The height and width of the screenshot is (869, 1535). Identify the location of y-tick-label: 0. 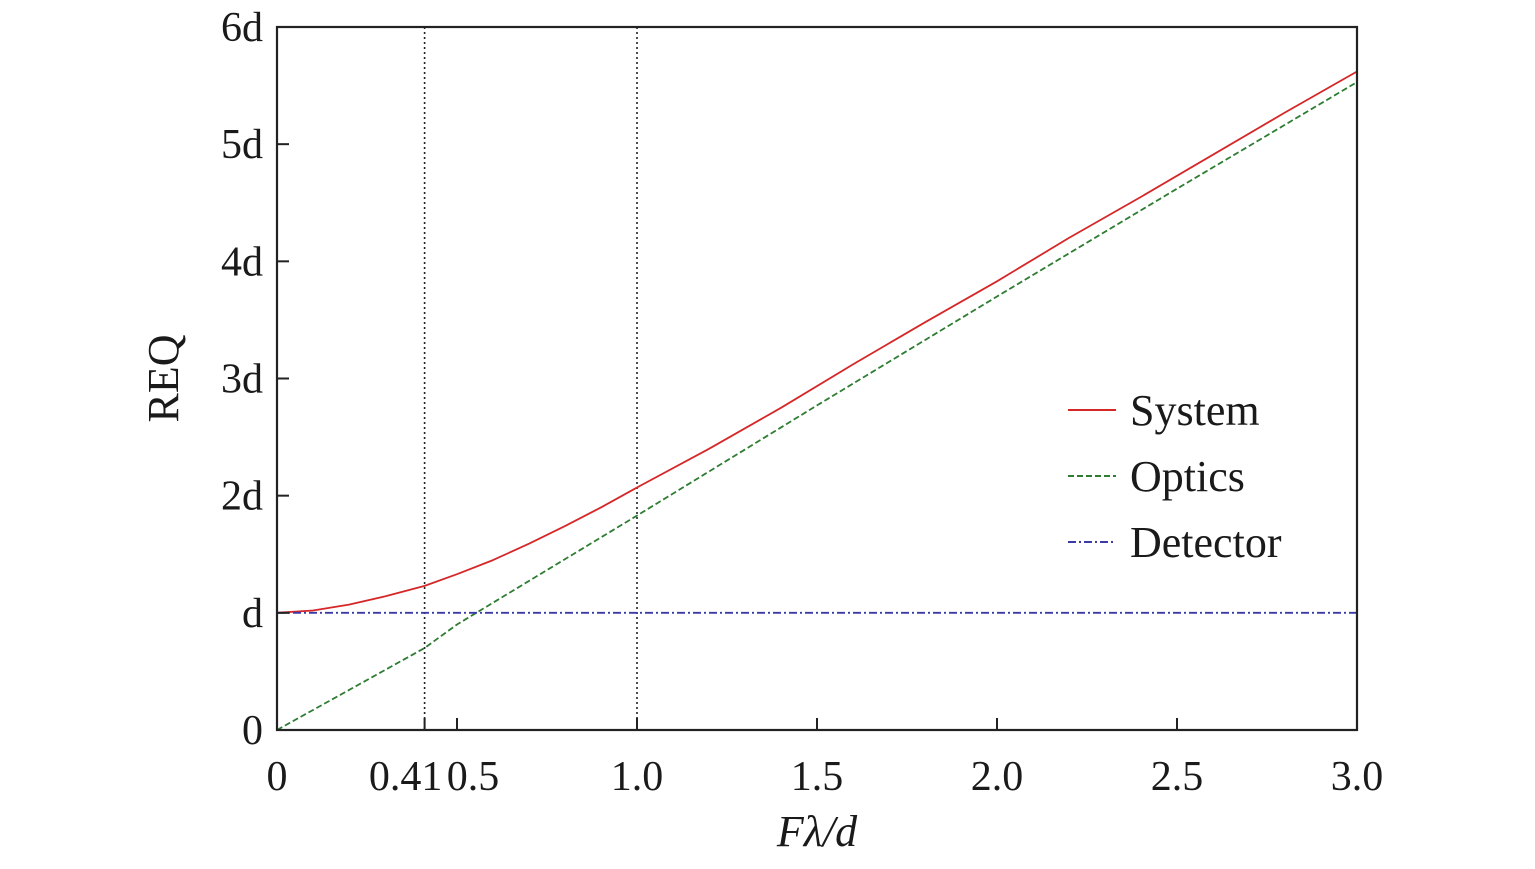
(252, 731).